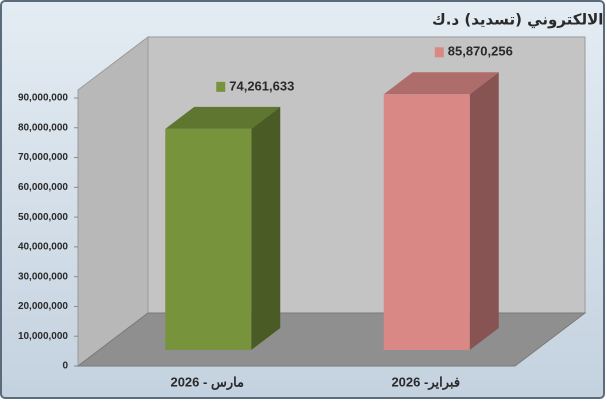 The image size is (607, 401). What do you see at coordinates (113, 201) in the screenshot?
I see `side-wall` at bounding box center [113, 201].